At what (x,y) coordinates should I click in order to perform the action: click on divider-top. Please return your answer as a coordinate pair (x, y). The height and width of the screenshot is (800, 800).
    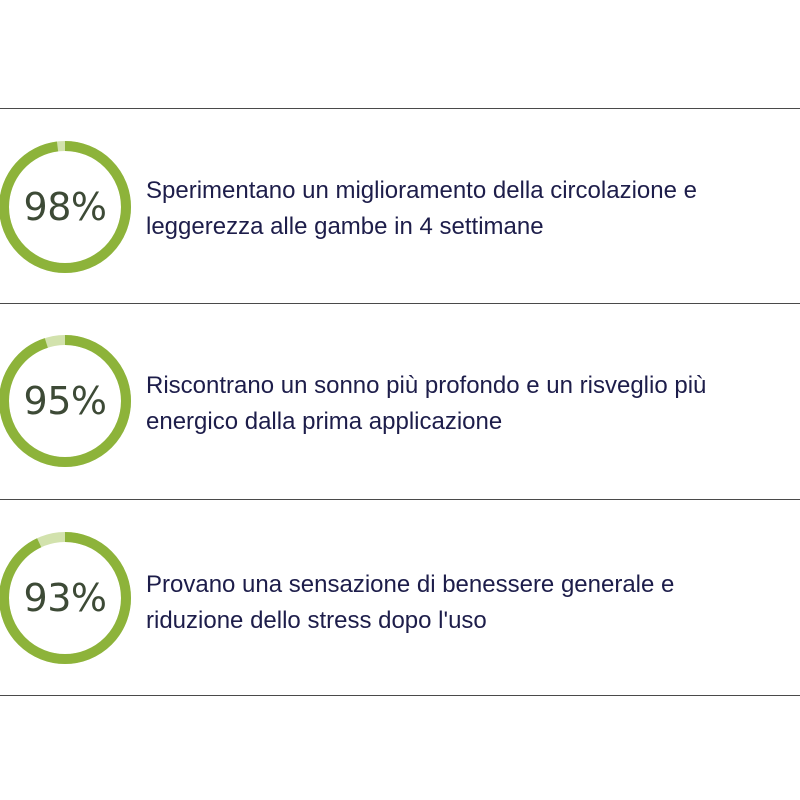
    Looking at the image, I should click on (400, 108).